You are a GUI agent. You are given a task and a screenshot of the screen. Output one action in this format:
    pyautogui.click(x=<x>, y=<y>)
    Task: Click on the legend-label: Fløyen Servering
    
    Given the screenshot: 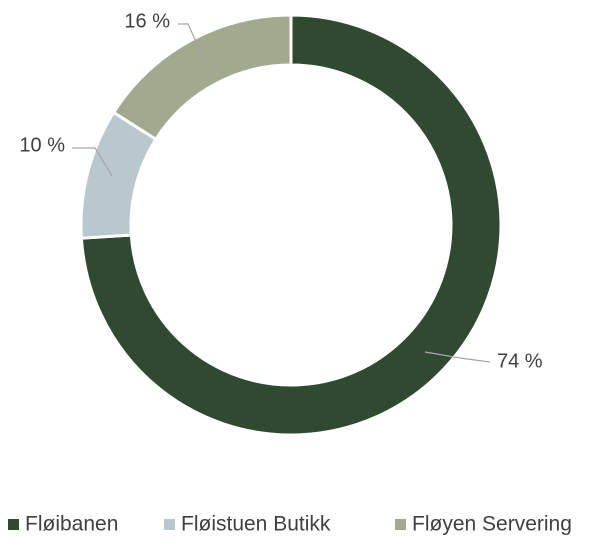 What is the action you would take?
    pyautogui.click(x=492, y=524)
    